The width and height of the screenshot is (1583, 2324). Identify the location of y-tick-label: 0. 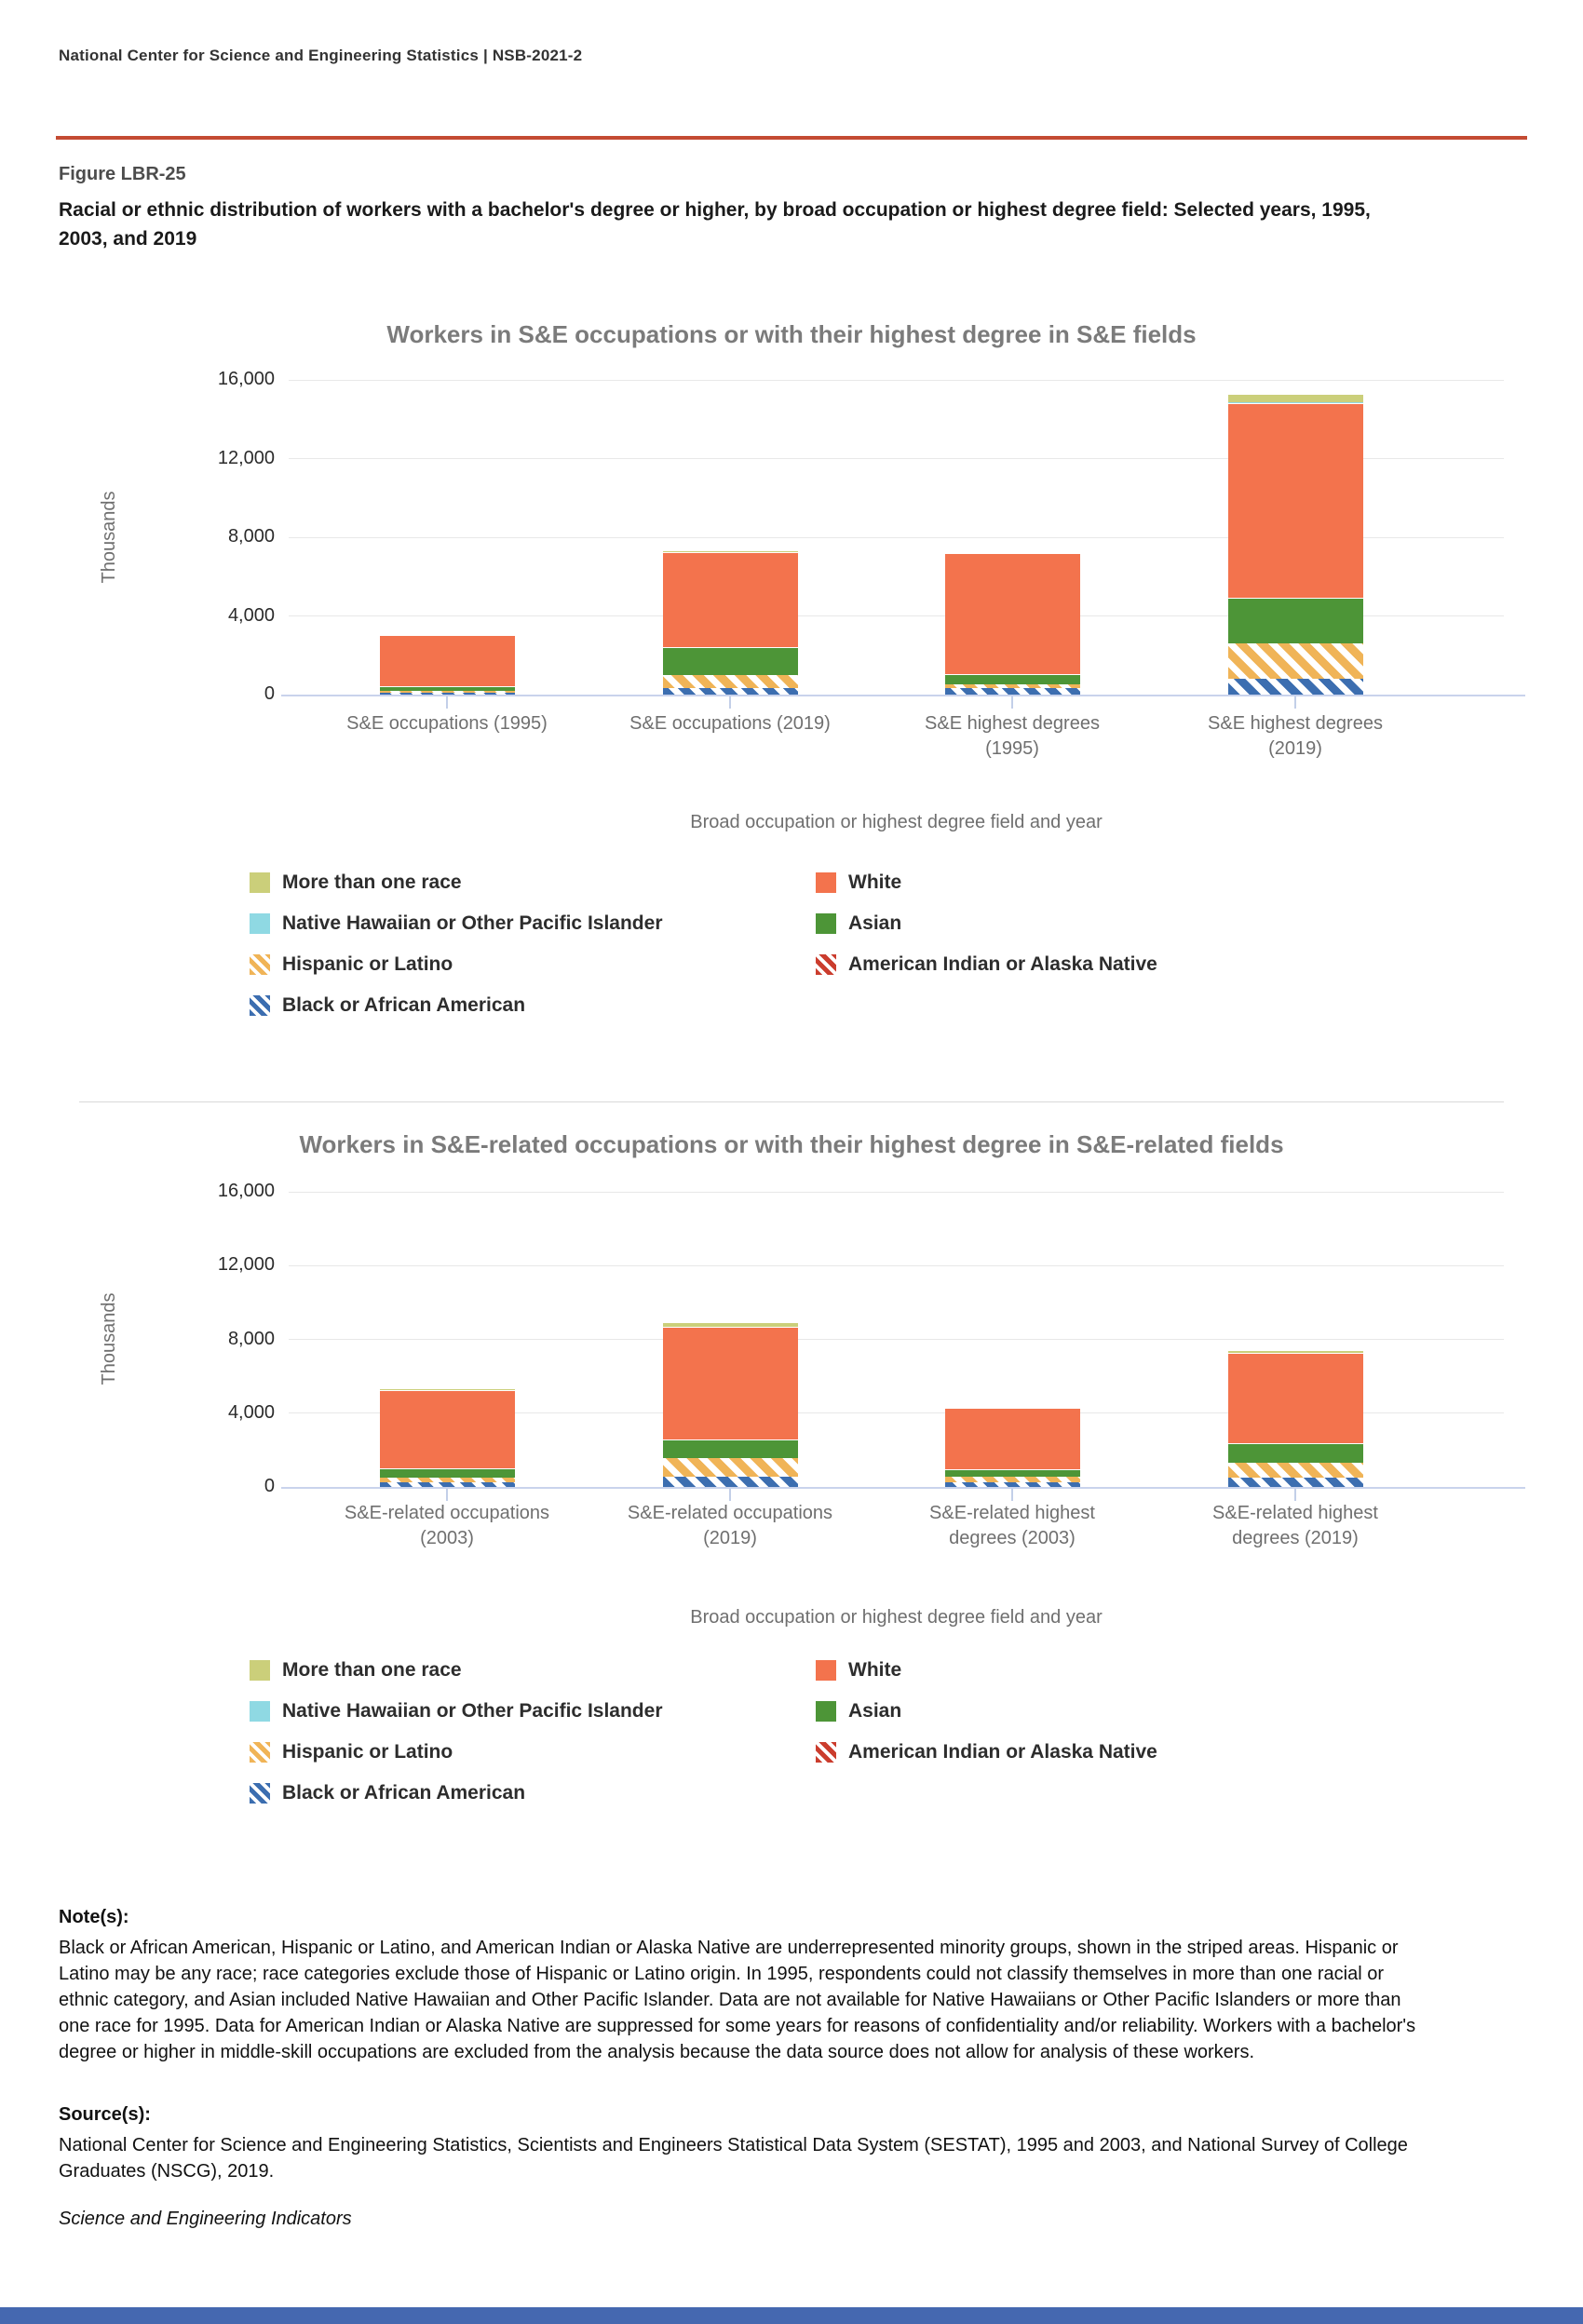
(269, 1486).